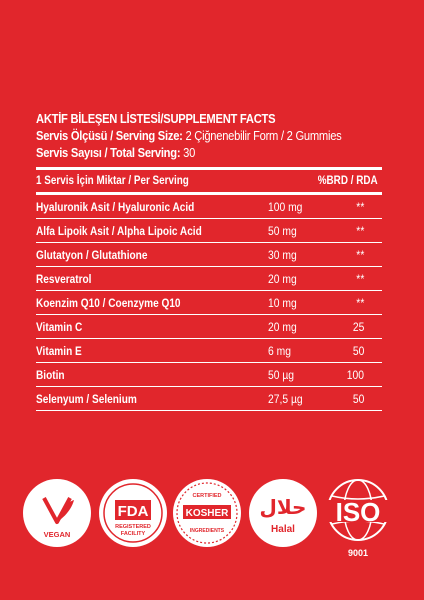 The width and height of the screenshot is (424, 600). What do you see at coordinates (108, 152) in the screenshot?
I see `total-serving-label: Servis Sayısı / Total Serving:` at bounding box center [108, 152].